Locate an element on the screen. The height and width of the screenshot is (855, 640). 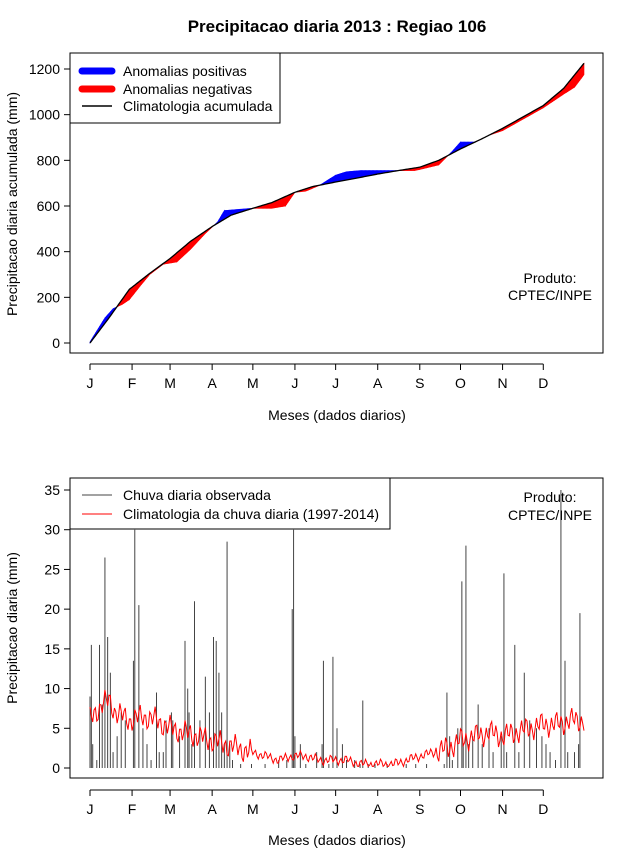
top-y-axis-label: Precipitacao diaria acumulada (mm) is located at coordinates (12, 204).